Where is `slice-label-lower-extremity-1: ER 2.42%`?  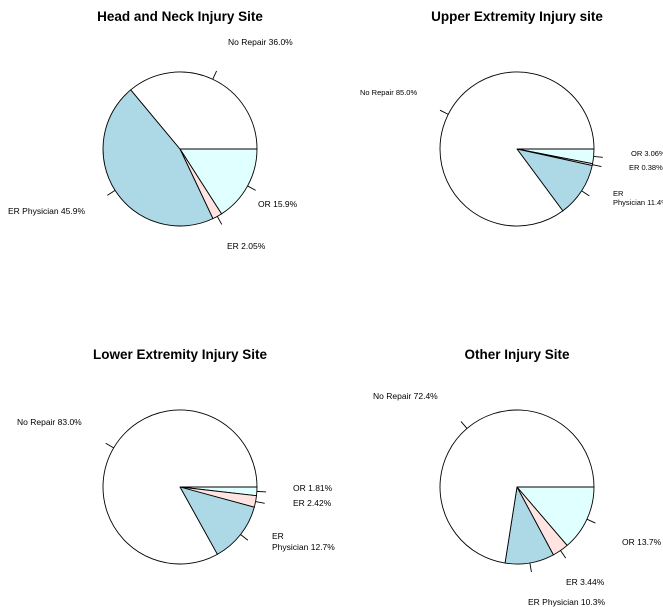 slice-label-lower-extremity-1: ER 2.42% is located at coordinates (312, 503).